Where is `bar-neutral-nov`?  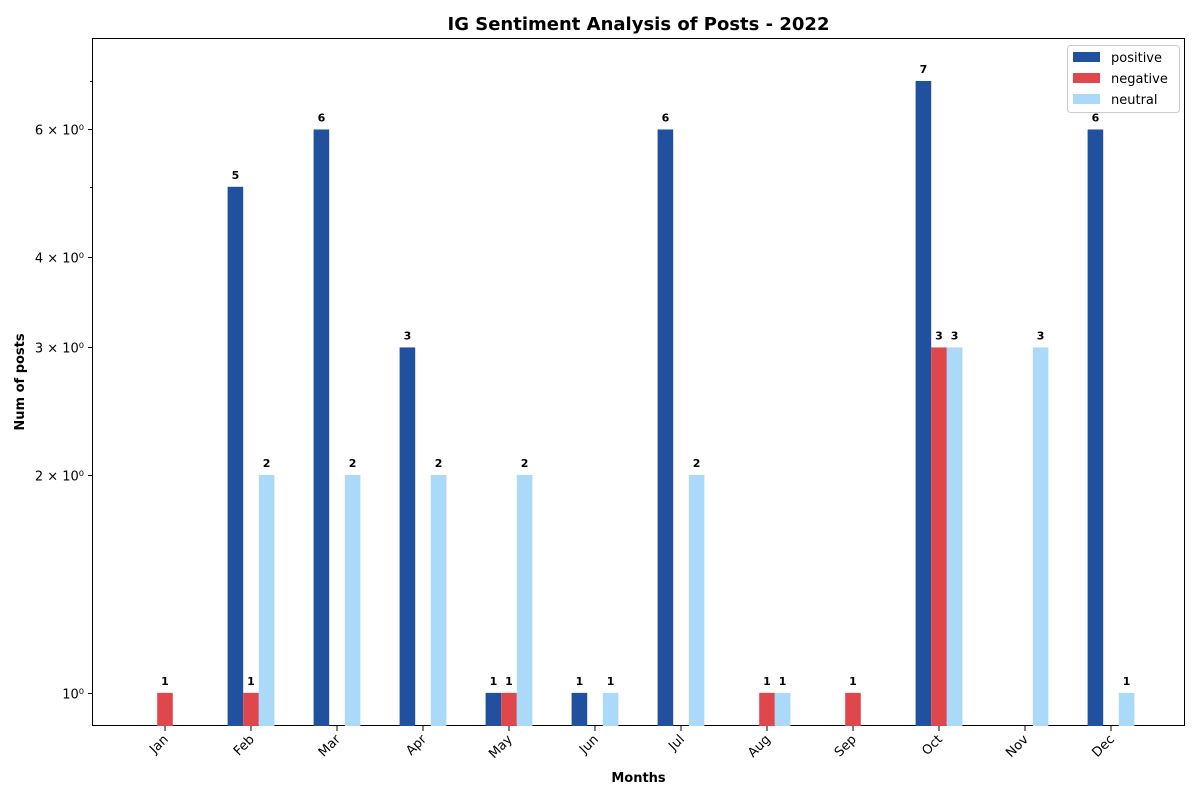
bar-neutral-nov is located at coordinates (1040, 536).